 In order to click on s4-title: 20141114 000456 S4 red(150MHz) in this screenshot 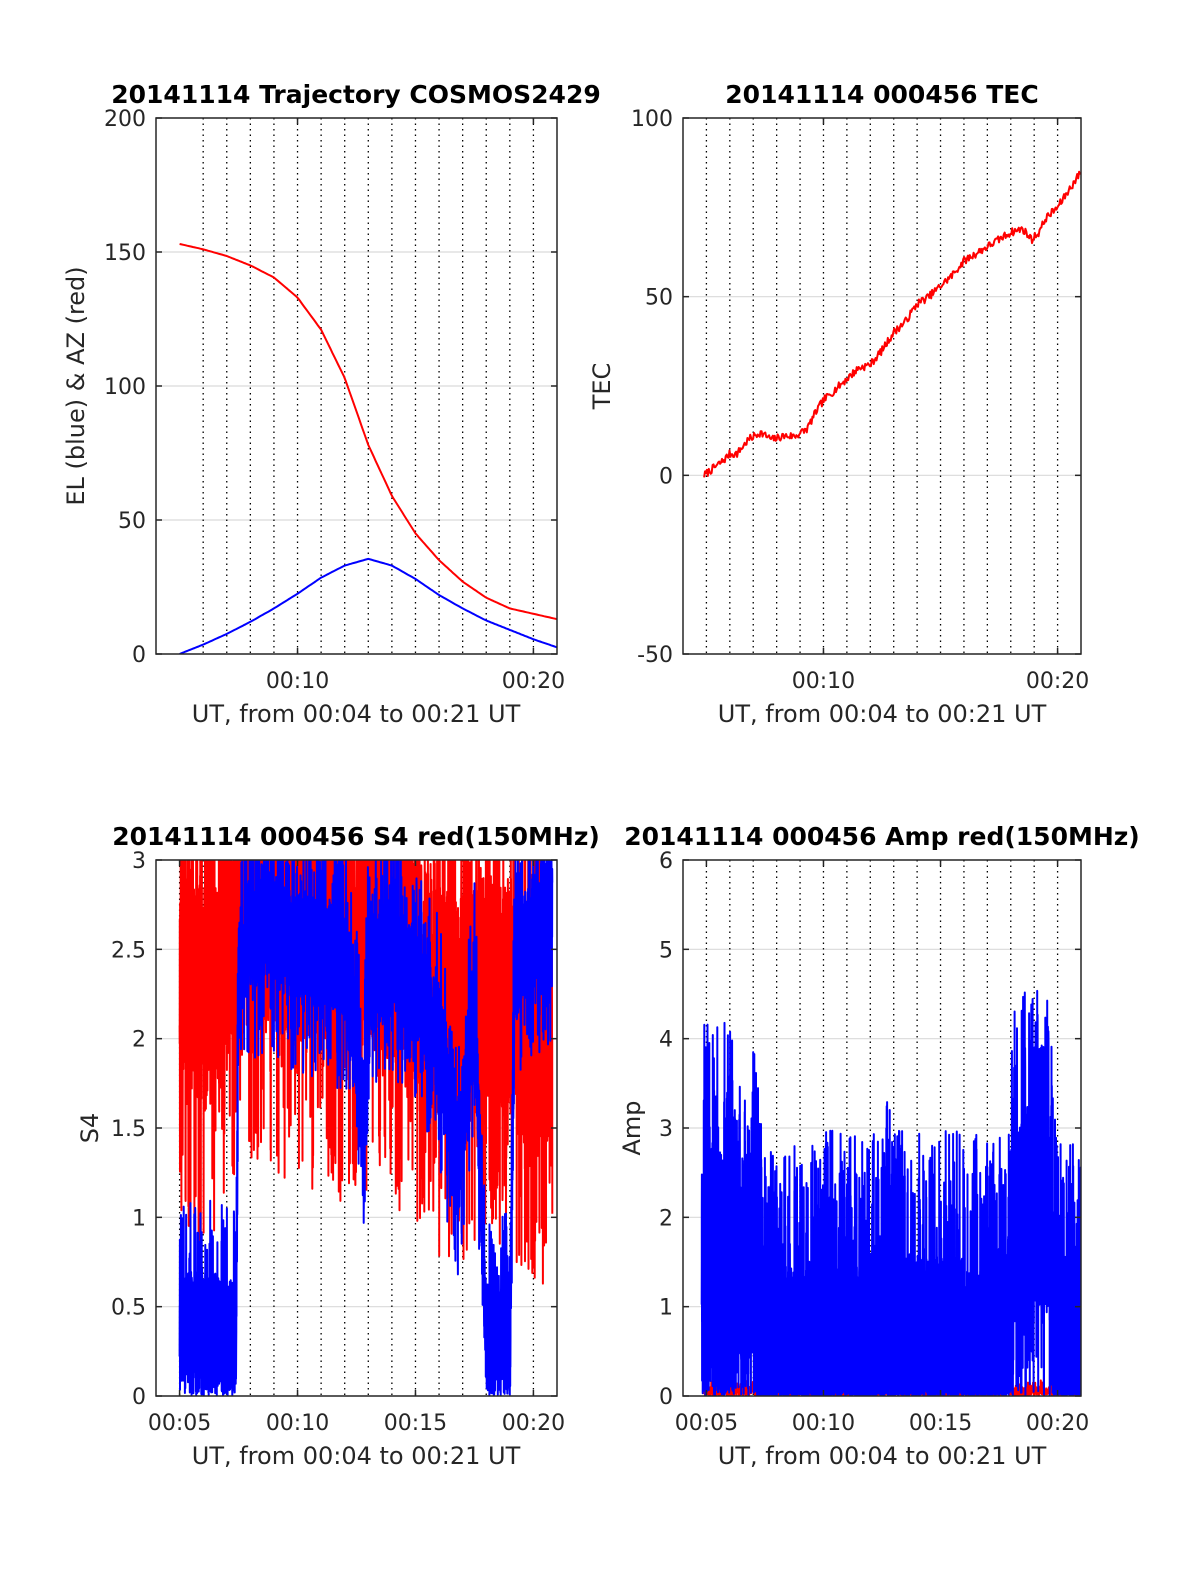, I will do `click(356, 836)`.